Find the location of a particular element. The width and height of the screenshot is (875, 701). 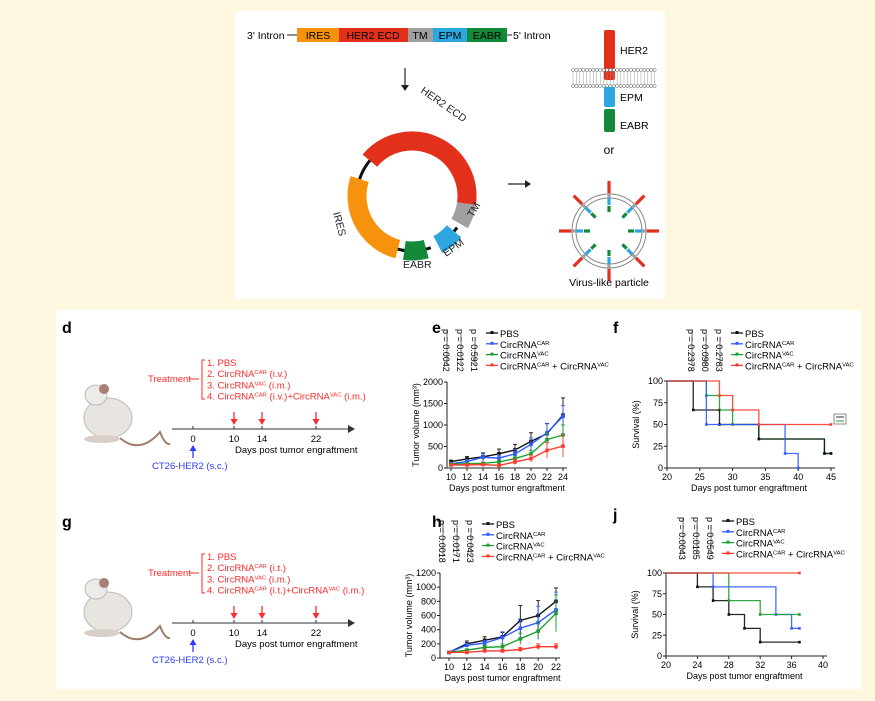

x-tick-label: 24 is located at coordinates (563, 477).